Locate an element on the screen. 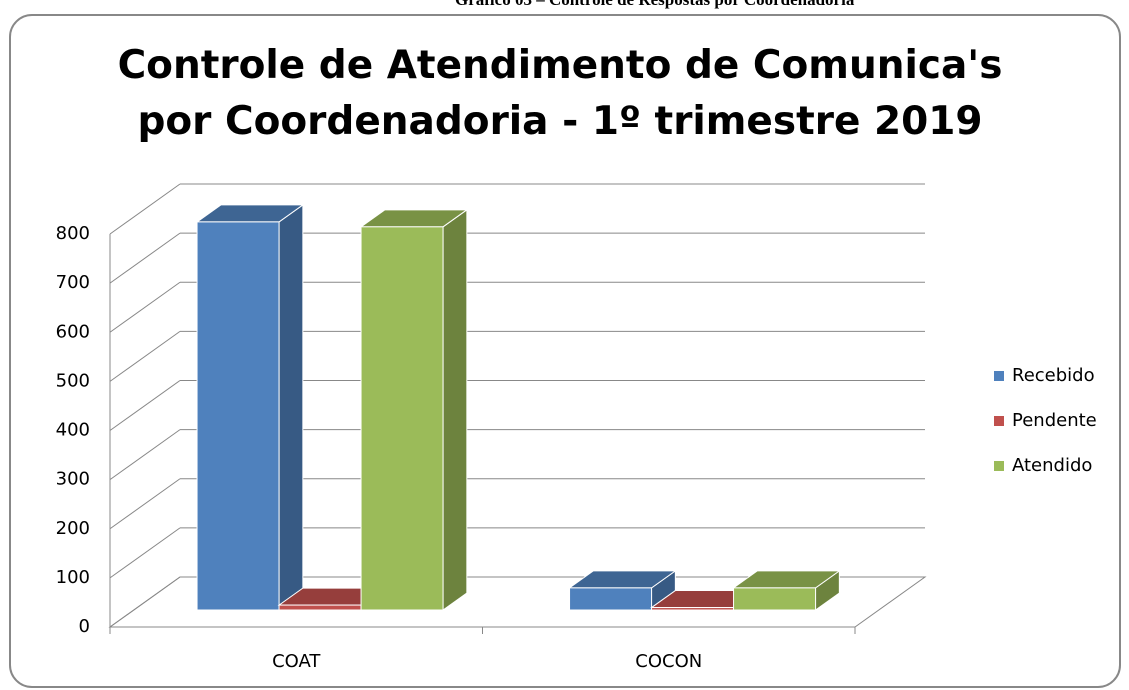 Image resolution: width=1129 pixels, height=690 pixels. y-tick-label: 300 is located at coordinates (73, 479).